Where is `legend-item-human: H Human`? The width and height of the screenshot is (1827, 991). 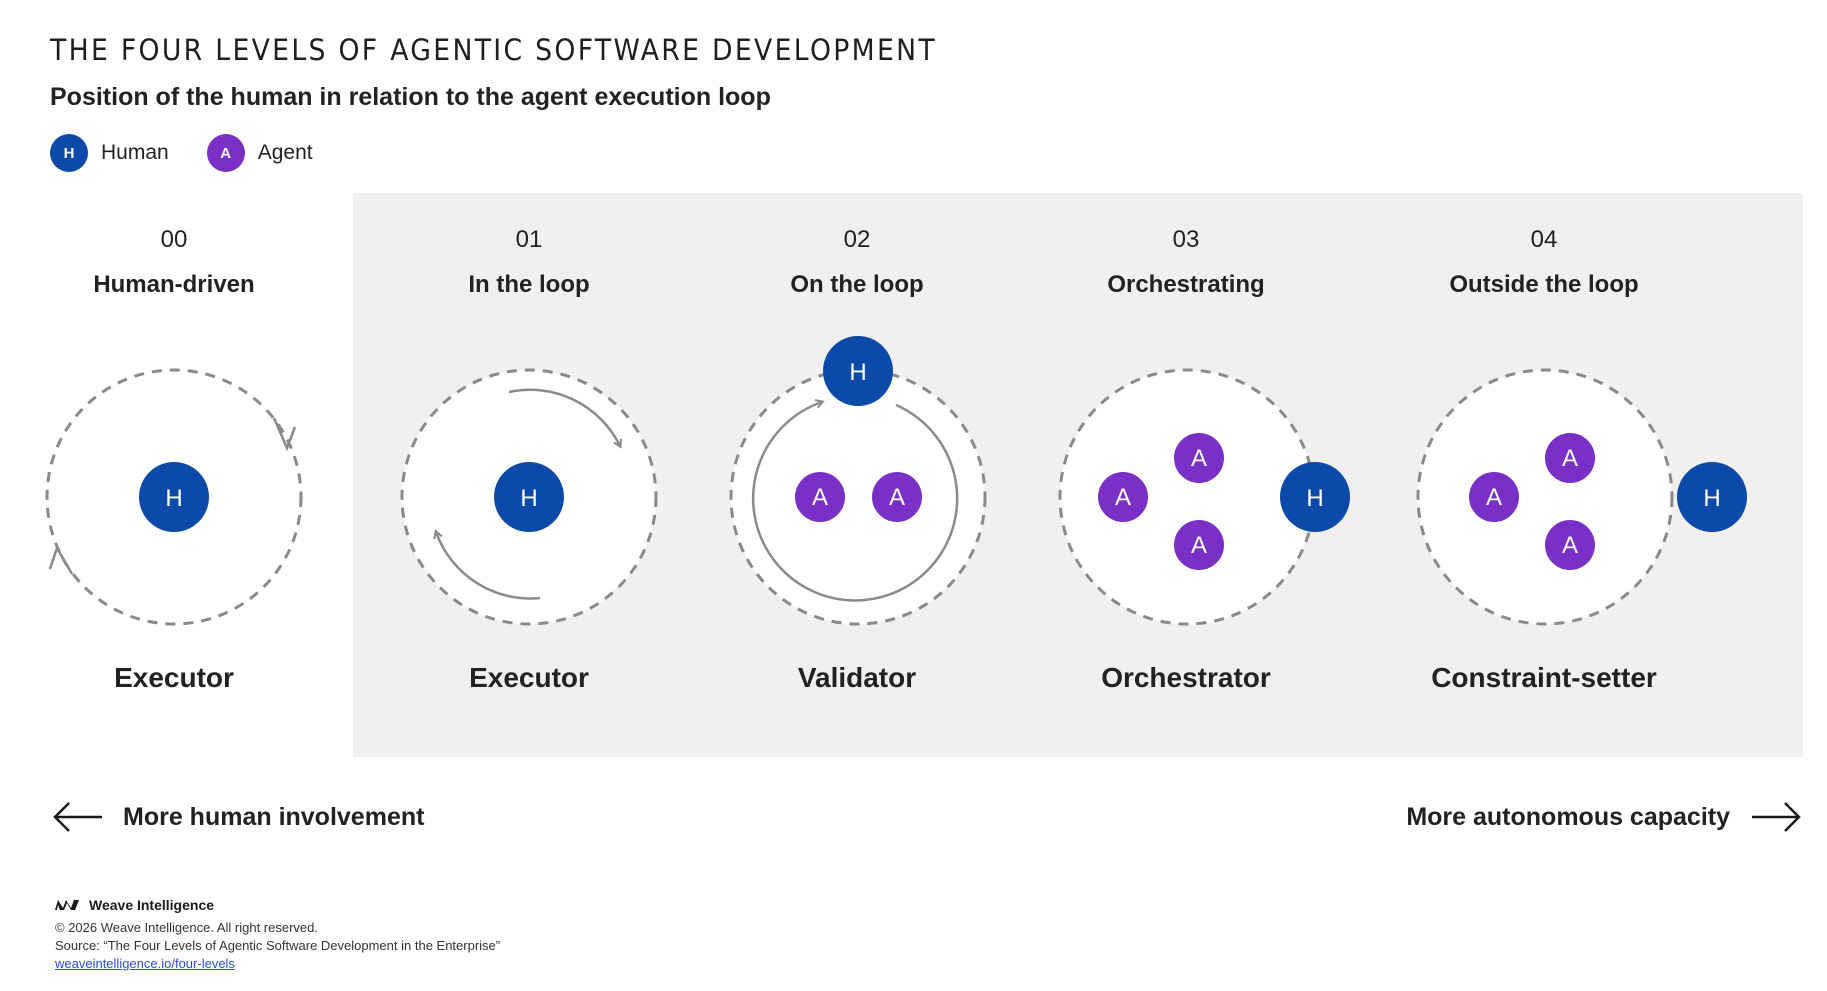
legend-item-human: H Human is located at coordinates (109, 153).